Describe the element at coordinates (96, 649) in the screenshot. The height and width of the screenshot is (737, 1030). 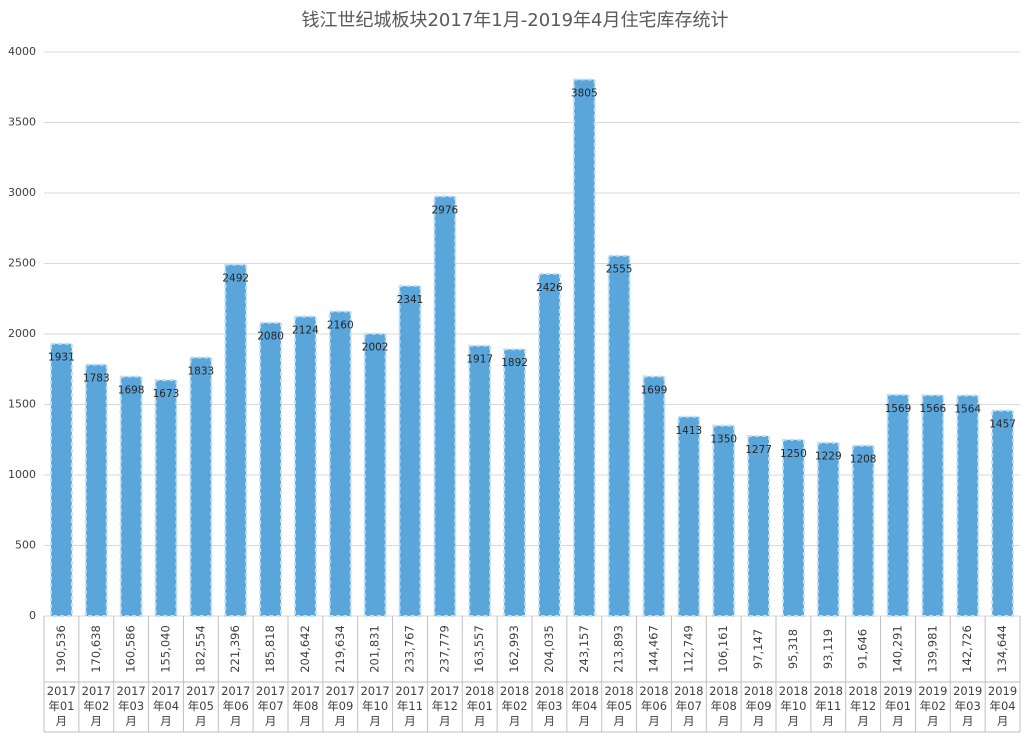
I see `table-value: 170,638` at that location.